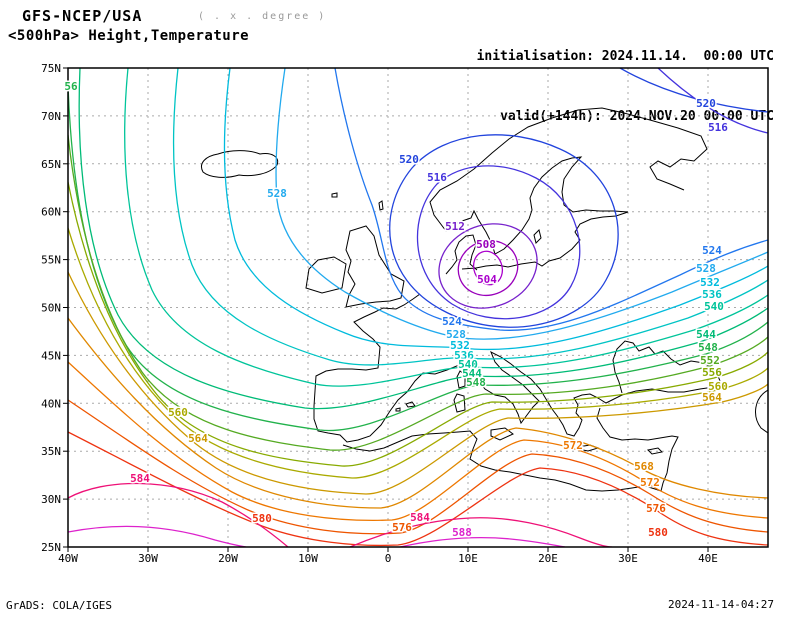 Image resolution: width=800 pixels, height=618 pixels. I want to click on contour-label: 508, so click(486, 244).